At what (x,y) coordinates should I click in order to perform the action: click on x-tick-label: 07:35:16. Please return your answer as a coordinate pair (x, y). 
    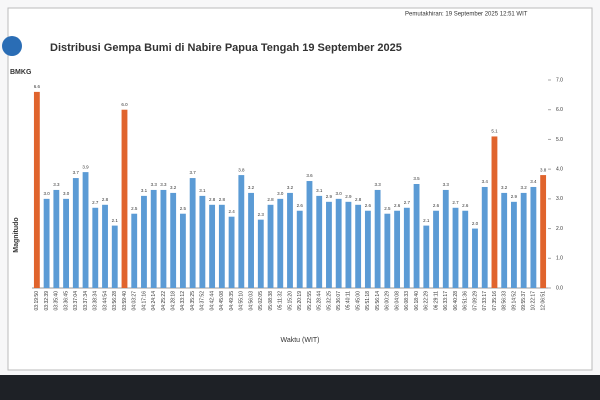
    Looking at the image, I should click on (495, 301).